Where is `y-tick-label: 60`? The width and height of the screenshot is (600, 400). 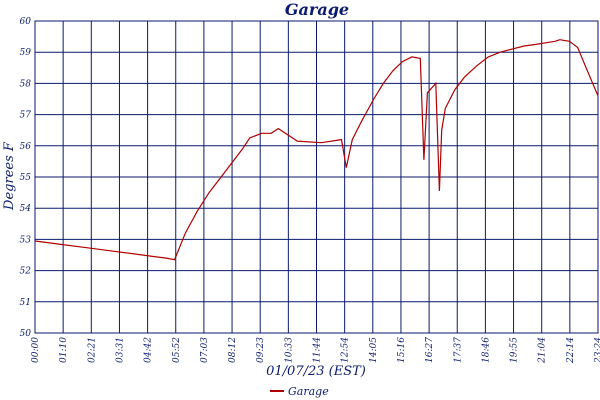 y-tick-label: 60 is located at coordinates (26, 22).